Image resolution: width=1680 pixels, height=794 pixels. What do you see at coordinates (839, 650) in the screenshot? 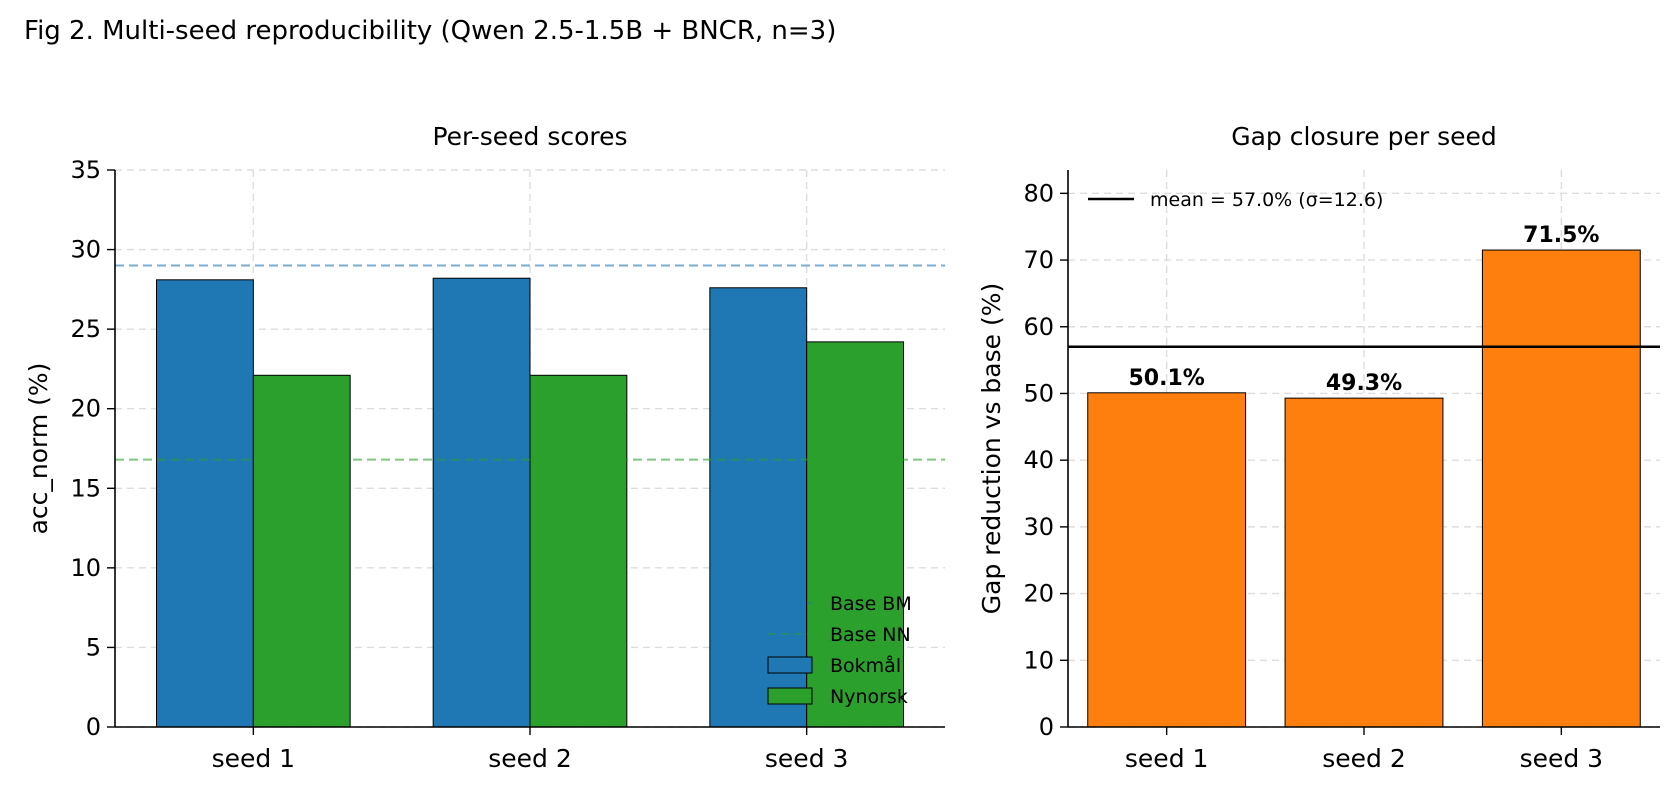
I see `legend: Base BM Base NN Bokmål Nynorsk` at bounding box center [839, 650].